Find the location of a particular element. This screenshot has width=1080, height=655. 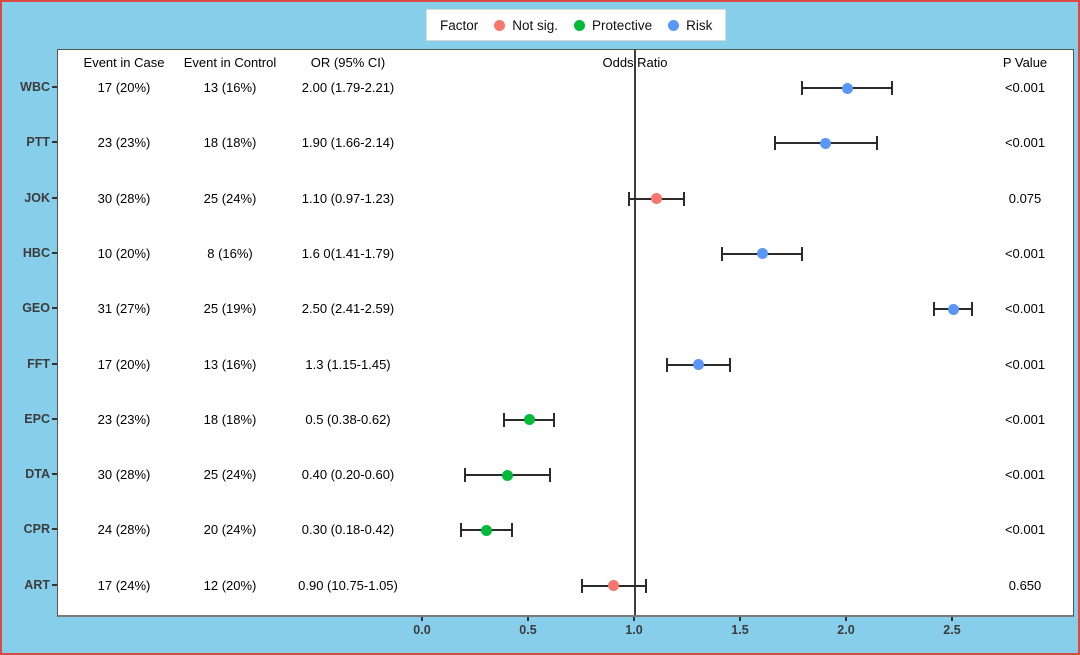

or-ci-value: 1.10 (0.97-1.23) is located at coordinates (348, 198).